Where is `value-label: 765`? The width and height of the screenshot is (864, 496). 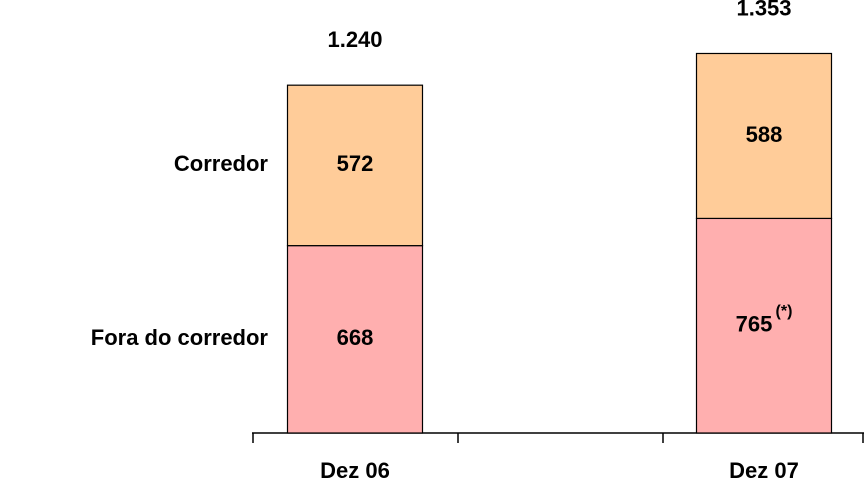
value-label: 765 is located at coordinates (754, 324).